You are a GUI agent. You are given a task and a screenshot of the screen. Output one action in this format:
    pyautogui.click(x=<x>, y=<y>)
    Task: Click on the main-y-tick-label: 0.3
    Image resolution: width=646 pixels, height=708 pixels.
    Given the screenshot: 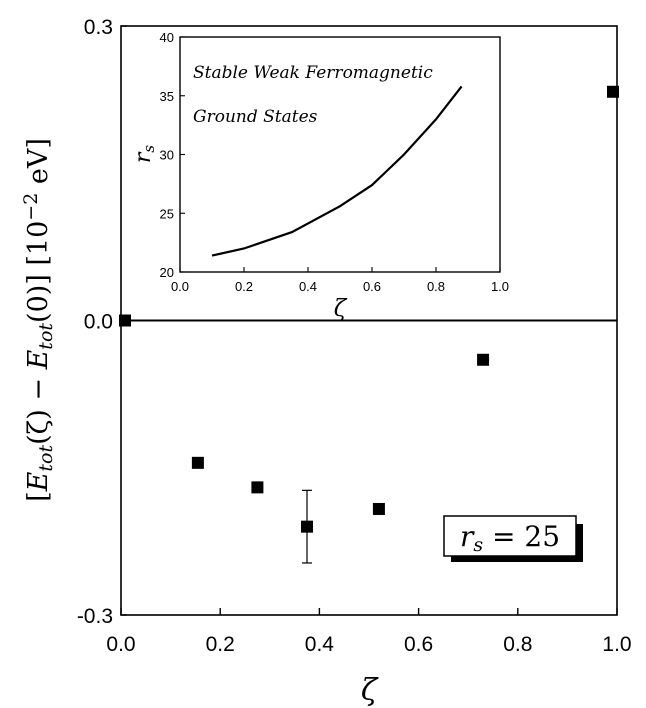 What is the action you would take?
    pyautogui.click(x=98, y=27)
    